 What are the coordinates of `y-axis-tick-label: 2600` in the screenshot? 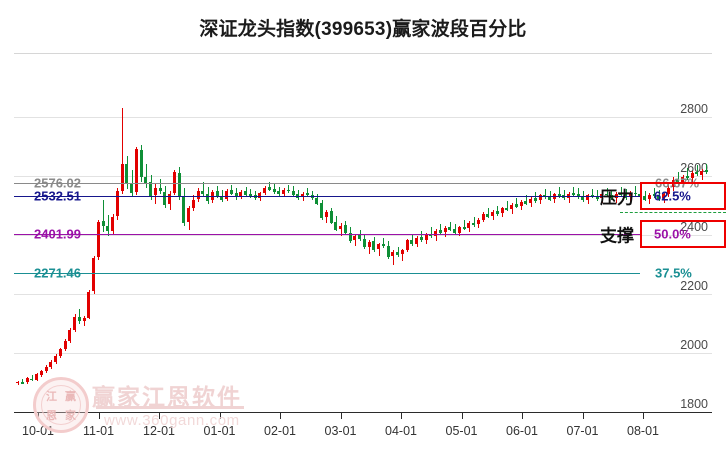 It's located at (694, 168).